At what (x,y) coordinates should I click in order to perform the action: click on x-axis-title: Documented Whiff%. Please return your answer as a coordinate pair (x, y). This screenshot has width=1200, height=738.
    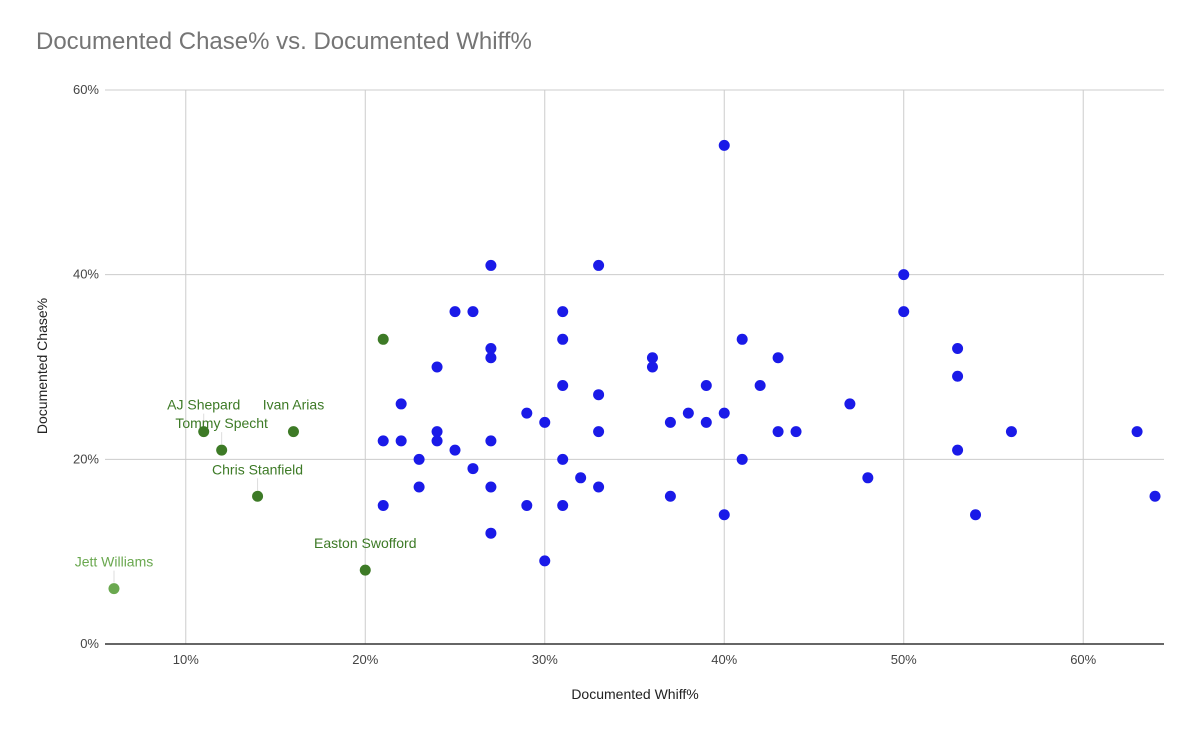
    Looking at the image, I should click on (634, 694).